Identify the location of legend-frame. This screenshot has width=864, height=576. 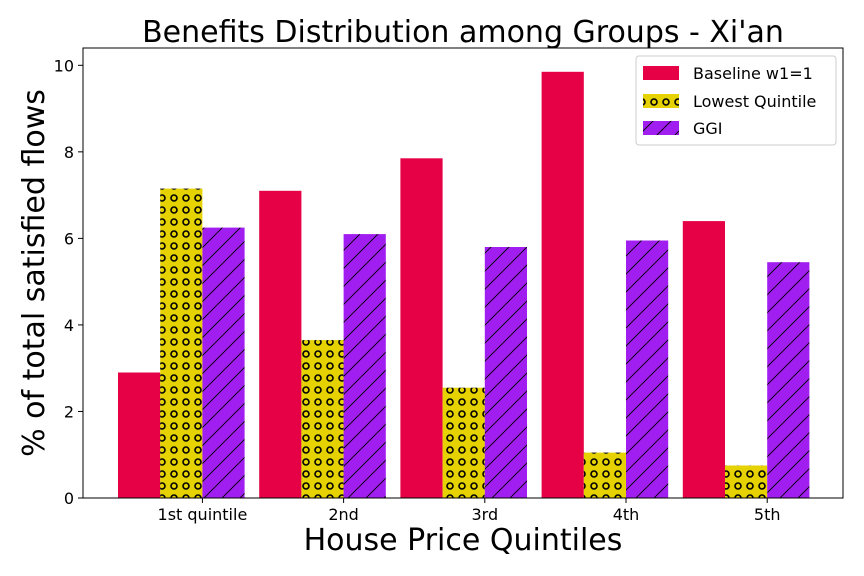
(736, 100).